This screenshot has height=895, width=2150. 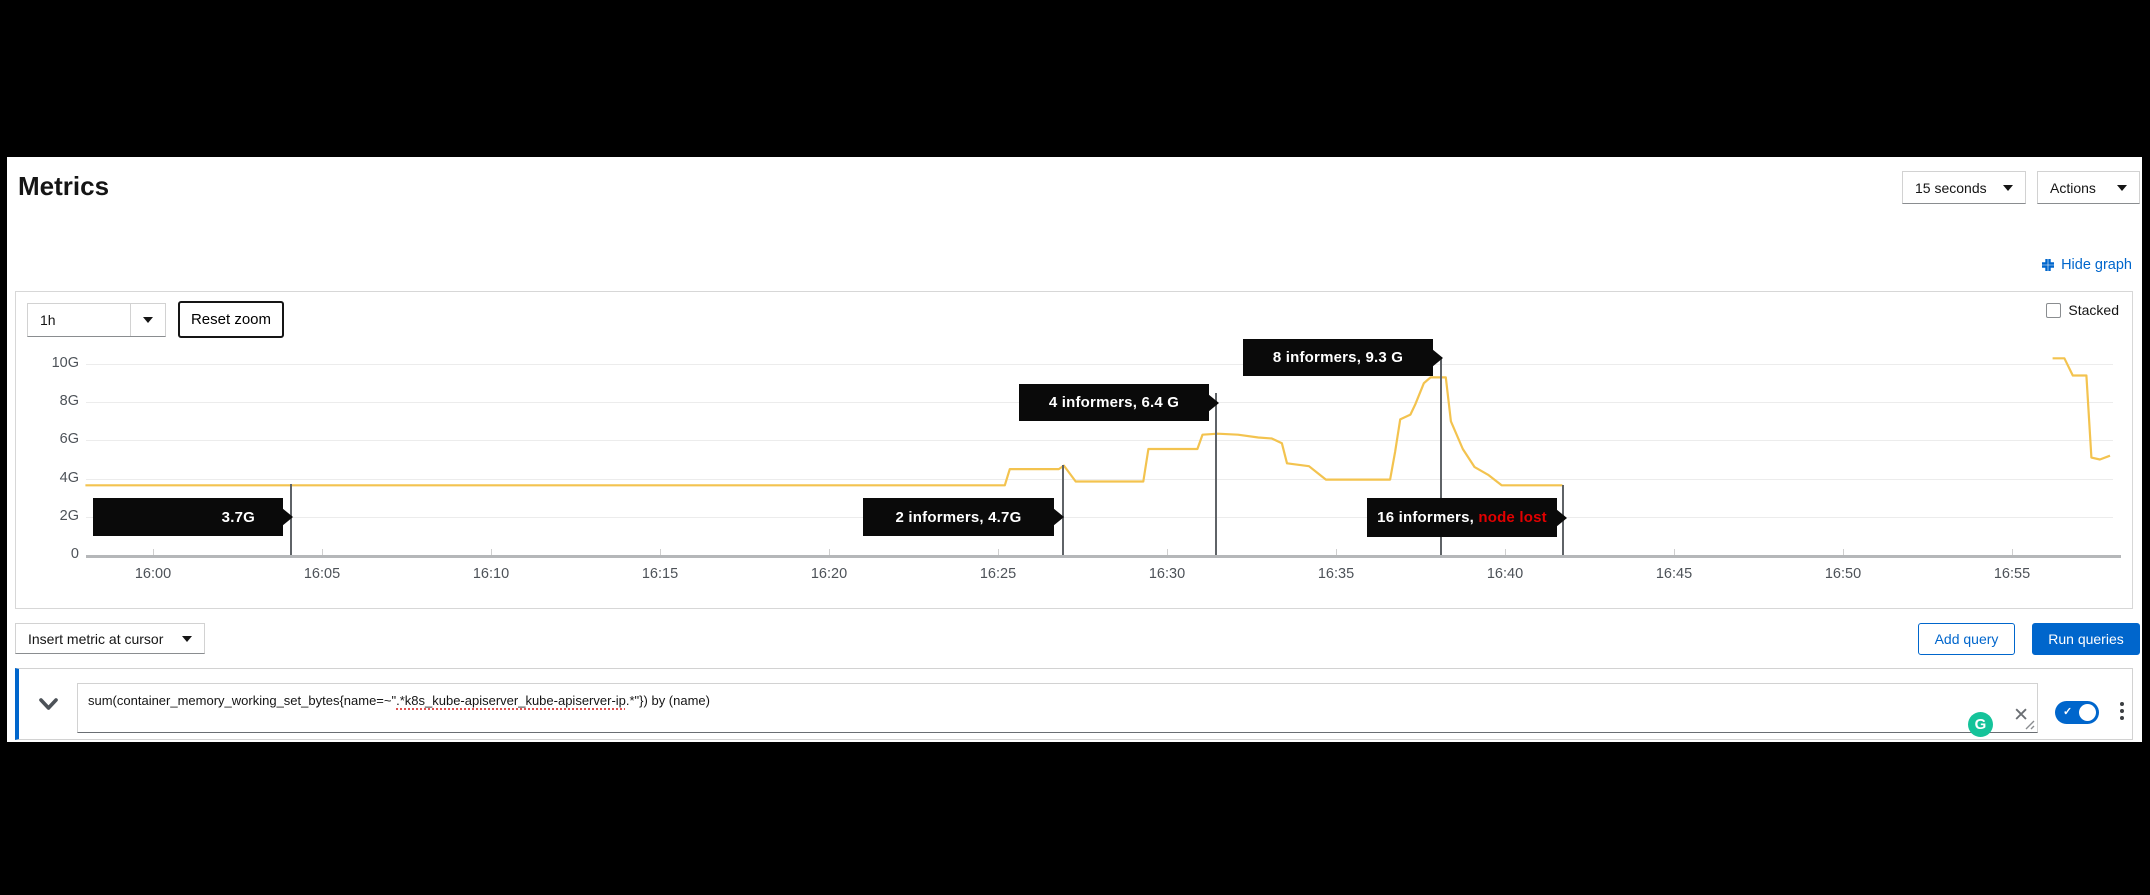 I want to click on add-query-button: Add query, so click(x=1966, y=639).